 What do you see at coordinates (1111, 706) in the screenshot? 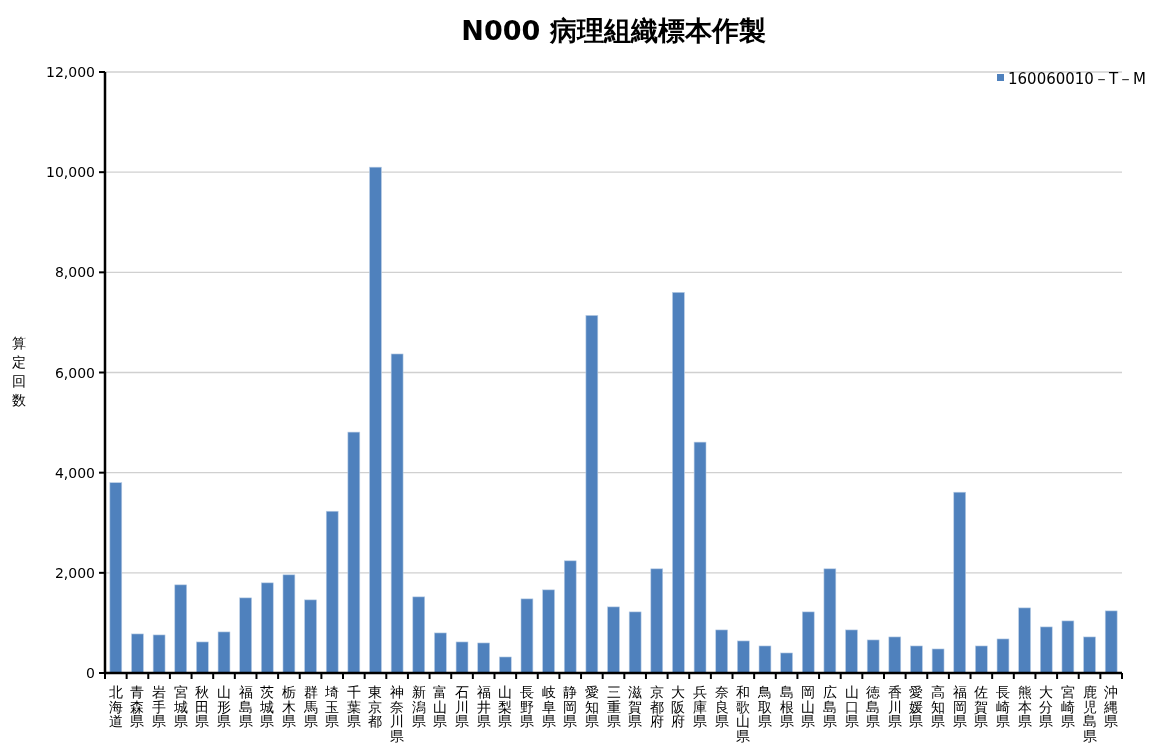
I see `x-tick-label: 沖縄県` at bounding box center [1111, 706].